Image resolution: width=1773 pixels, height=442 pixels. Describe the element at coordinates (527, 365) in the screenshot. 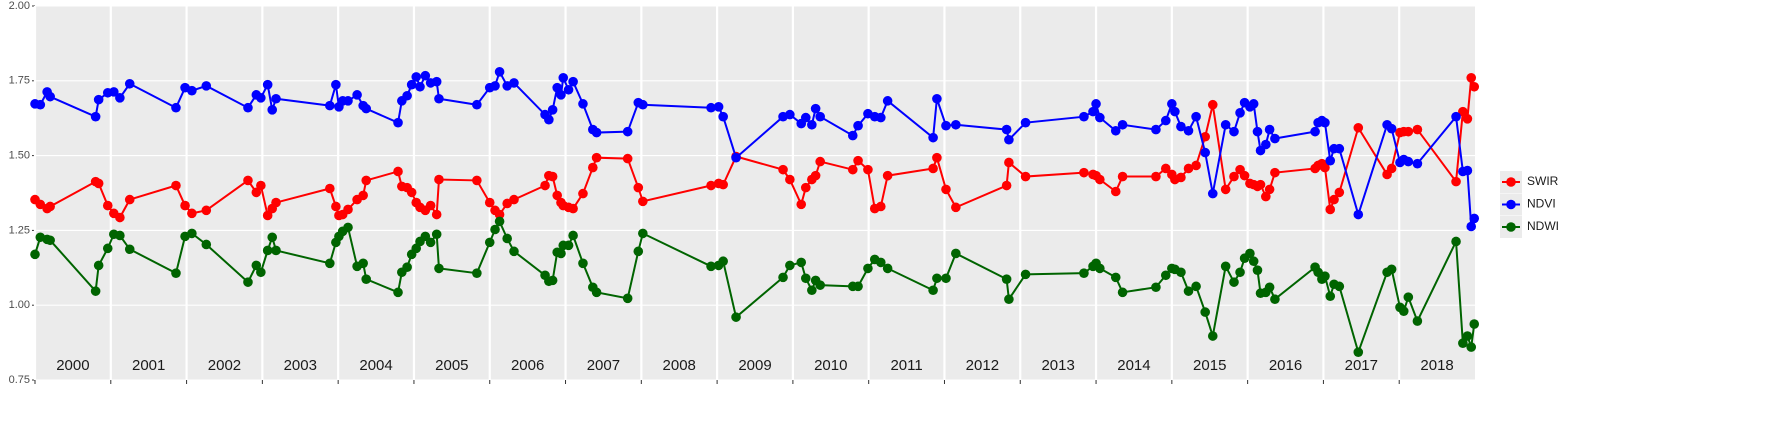

I see `year-label: 2006` at that location.